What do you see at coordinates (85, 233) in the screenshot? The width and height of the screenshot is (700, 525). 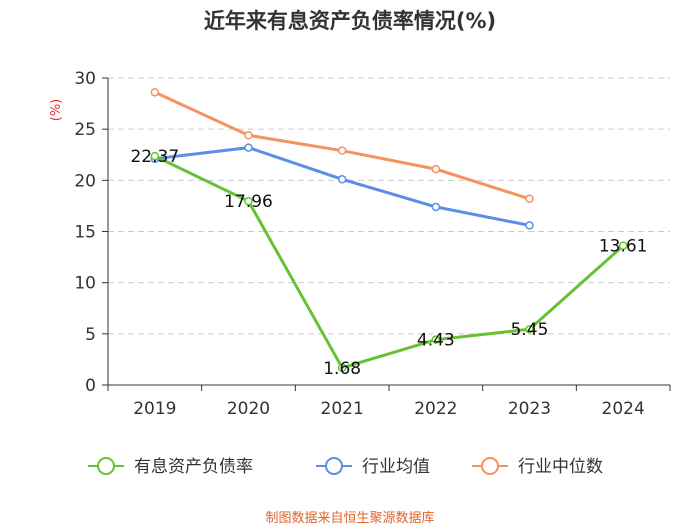 I see `y-tick-label-15: 15` at bounding box center [85, 233].